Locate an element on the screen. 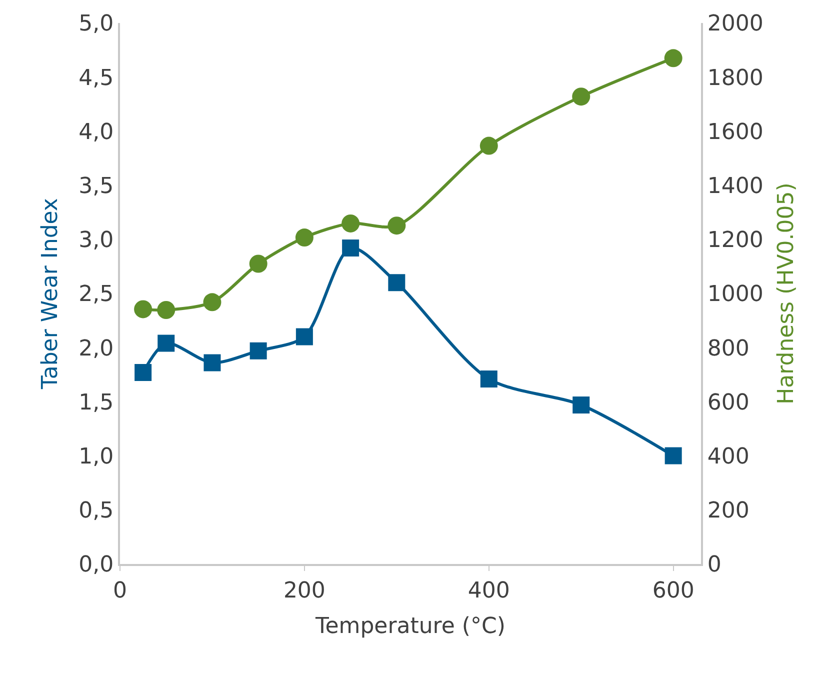  y2-tick-label: 2000 is located at coordinates (735, 24).